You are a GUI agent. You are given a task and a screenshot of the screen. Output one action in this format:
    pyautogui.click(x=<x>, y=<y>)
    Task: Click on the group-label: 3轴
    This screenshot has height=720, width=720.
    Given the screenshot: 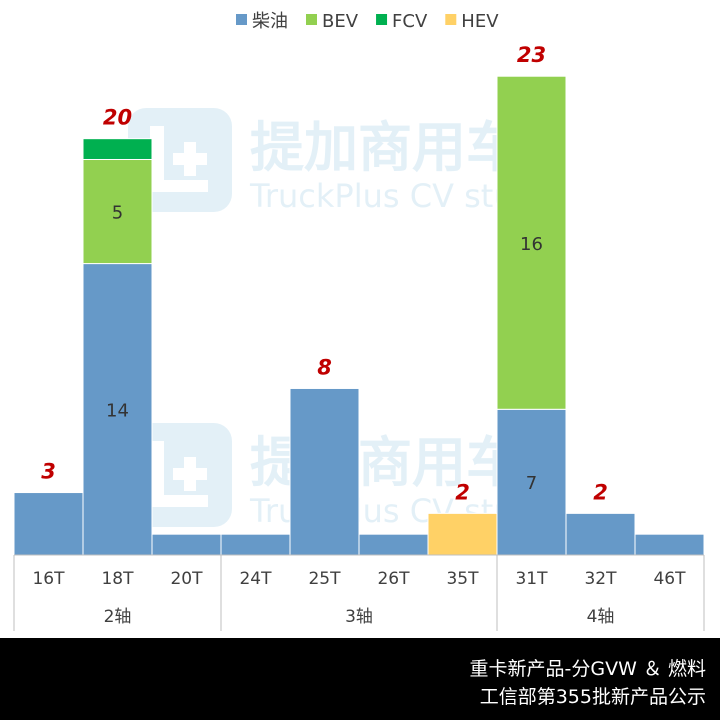 What is the action you would take?
    pyautogui.click(x=359, y=617)
    